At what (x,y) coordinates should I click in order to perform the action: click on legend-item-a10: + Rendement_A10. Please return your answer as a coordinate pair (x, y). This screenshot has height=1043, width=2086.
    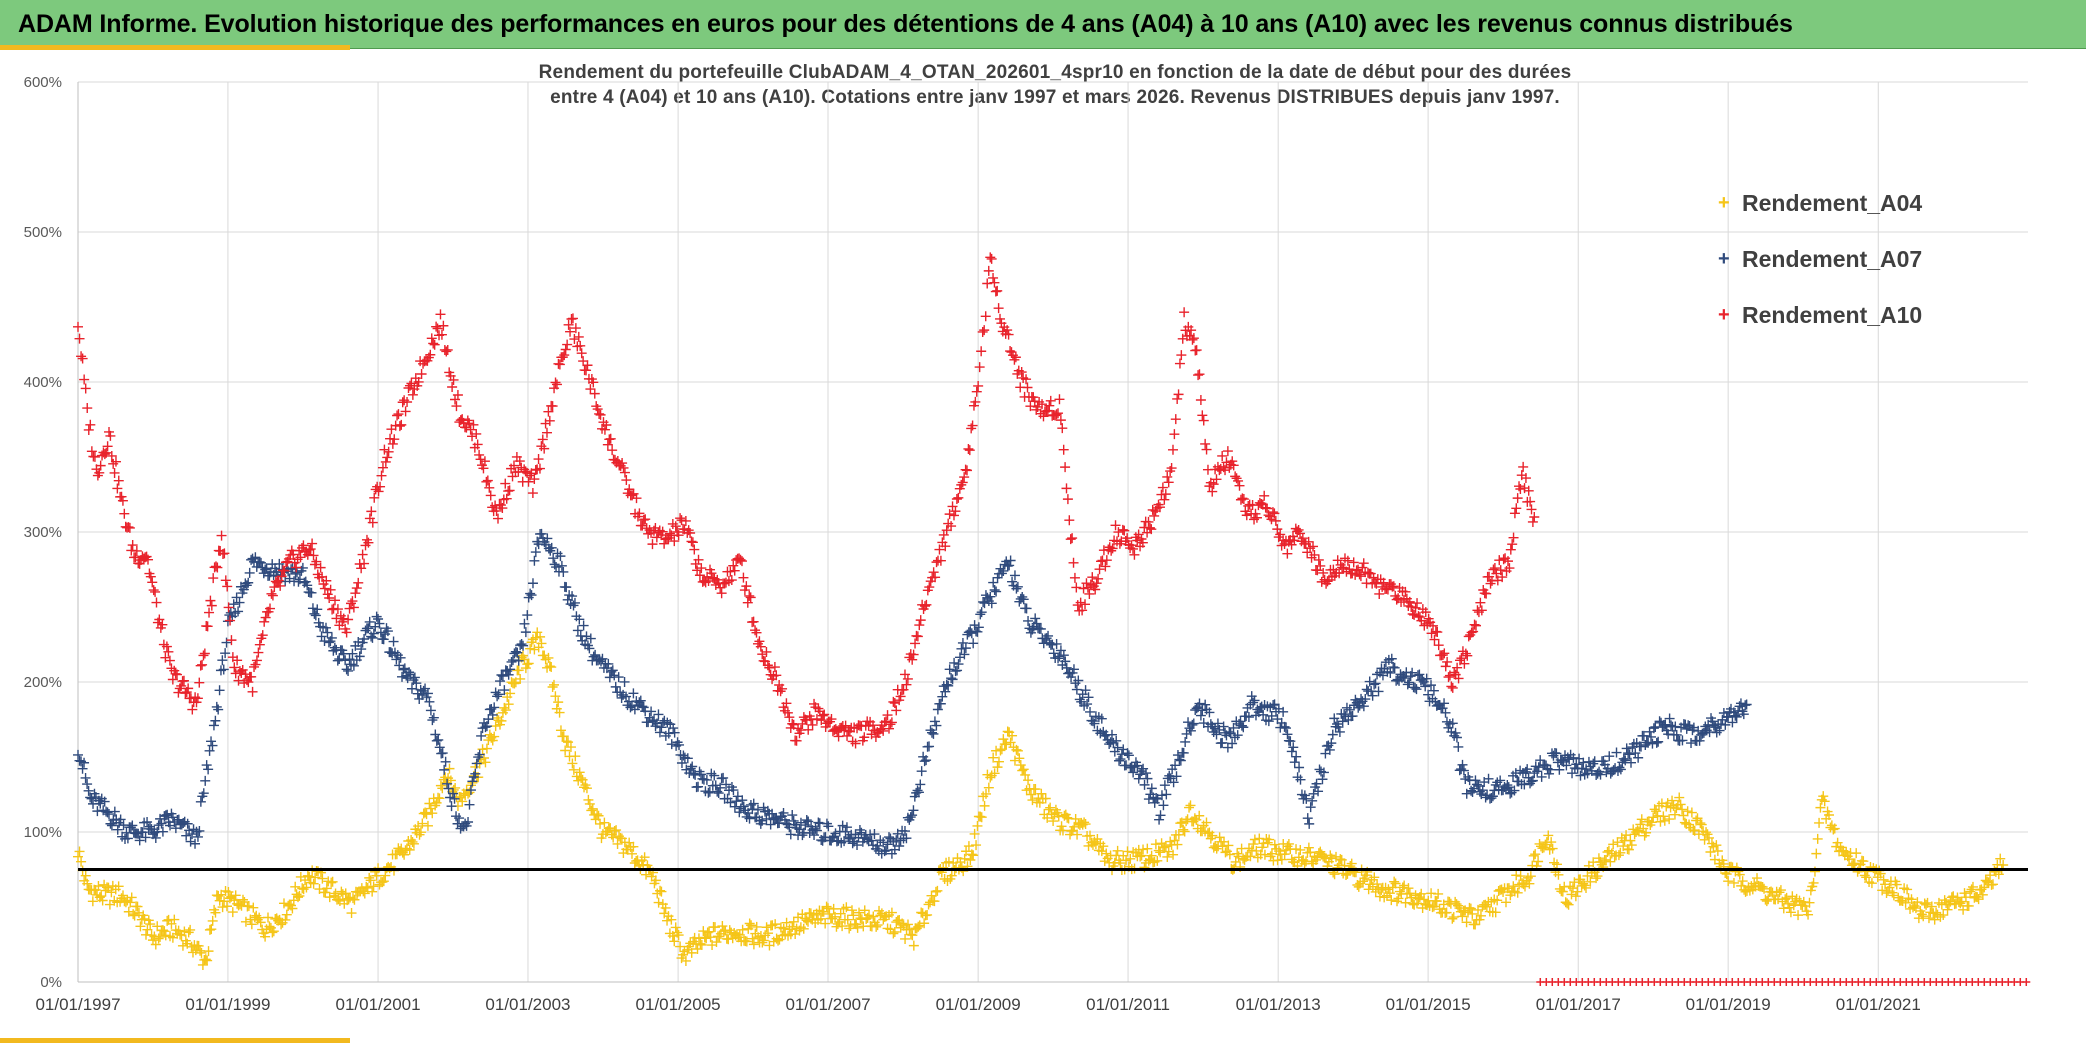
    Looking at the image, I should click on (1820, 315).